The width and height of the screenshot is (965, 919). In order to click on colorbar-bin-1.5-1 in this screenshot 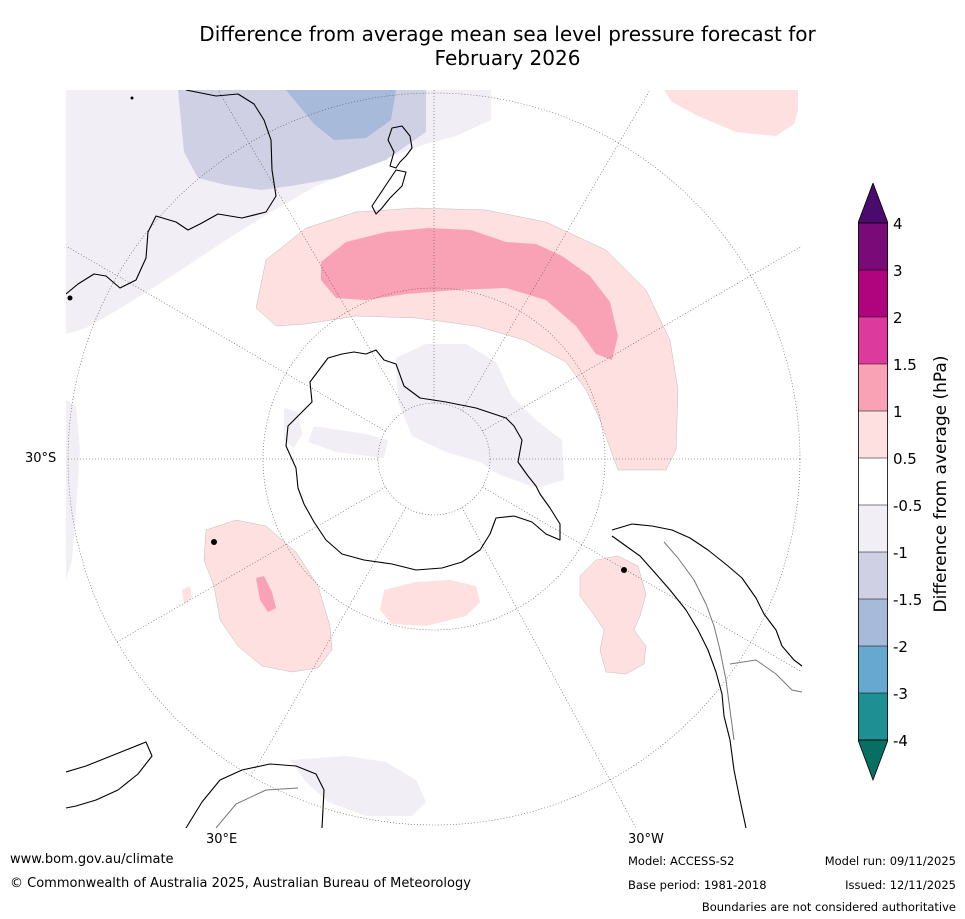, I will do `click(873, 387)`.